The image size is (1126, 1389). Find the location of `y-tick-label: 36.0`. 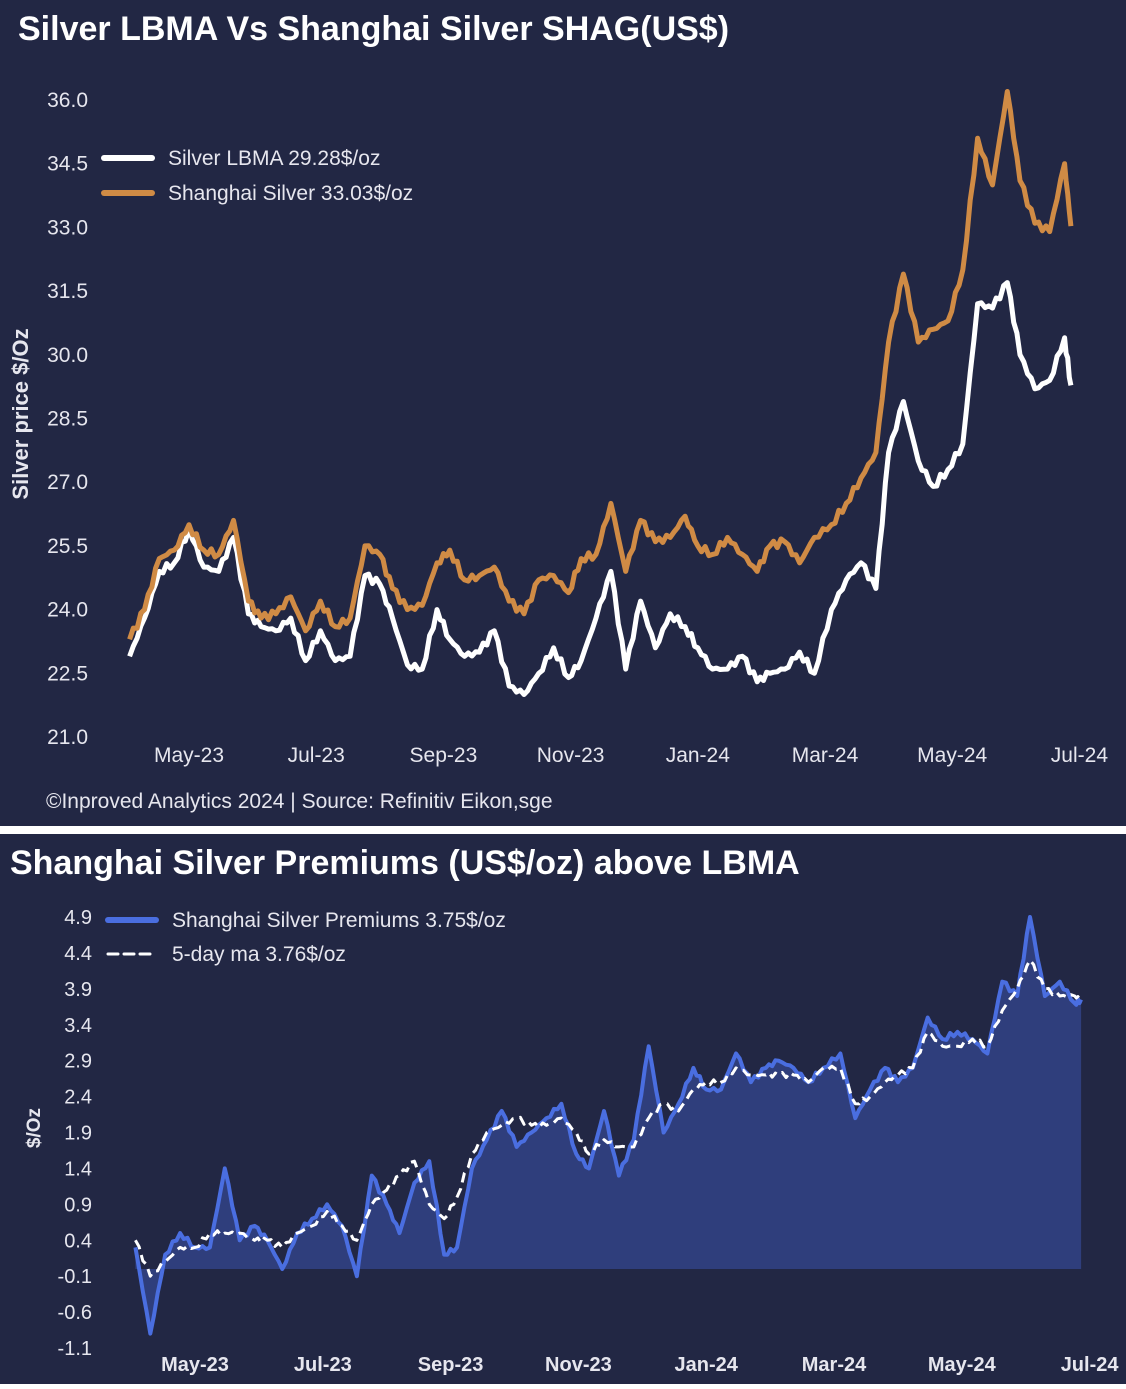

y-tick-label: 36.0 is located at coordinates (67, 100).